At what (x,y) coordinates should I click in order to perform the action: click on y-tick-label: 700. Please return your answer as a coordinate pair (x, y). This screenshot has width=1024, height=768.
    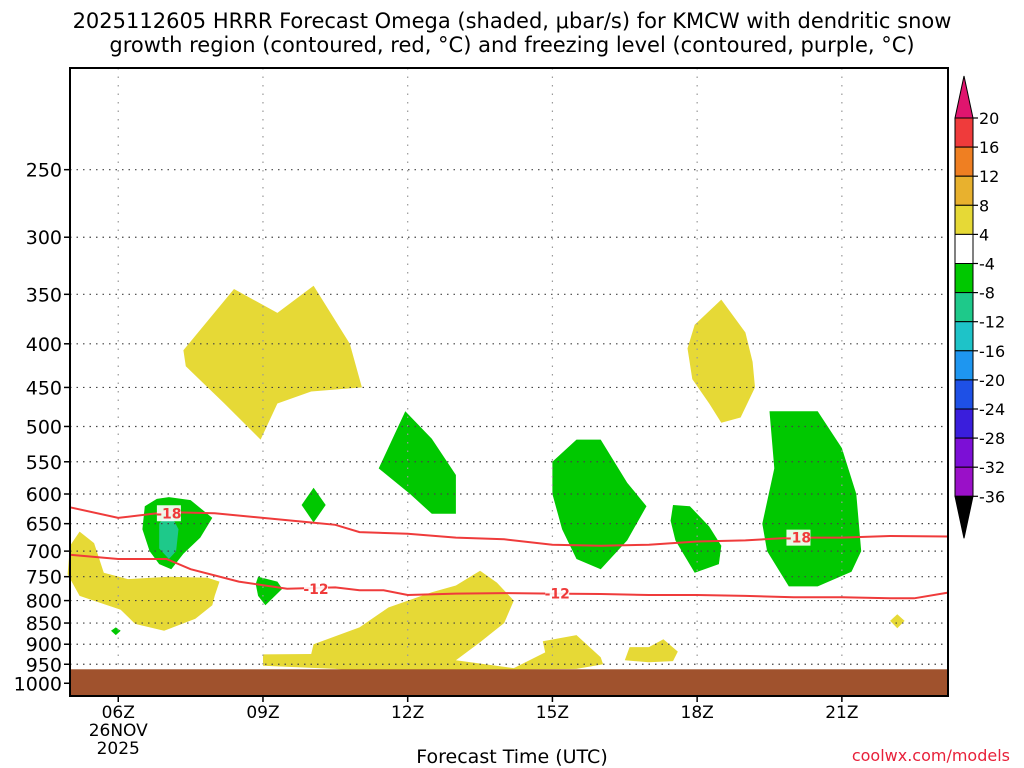
    Looking at the image, I should click on (44, 552).